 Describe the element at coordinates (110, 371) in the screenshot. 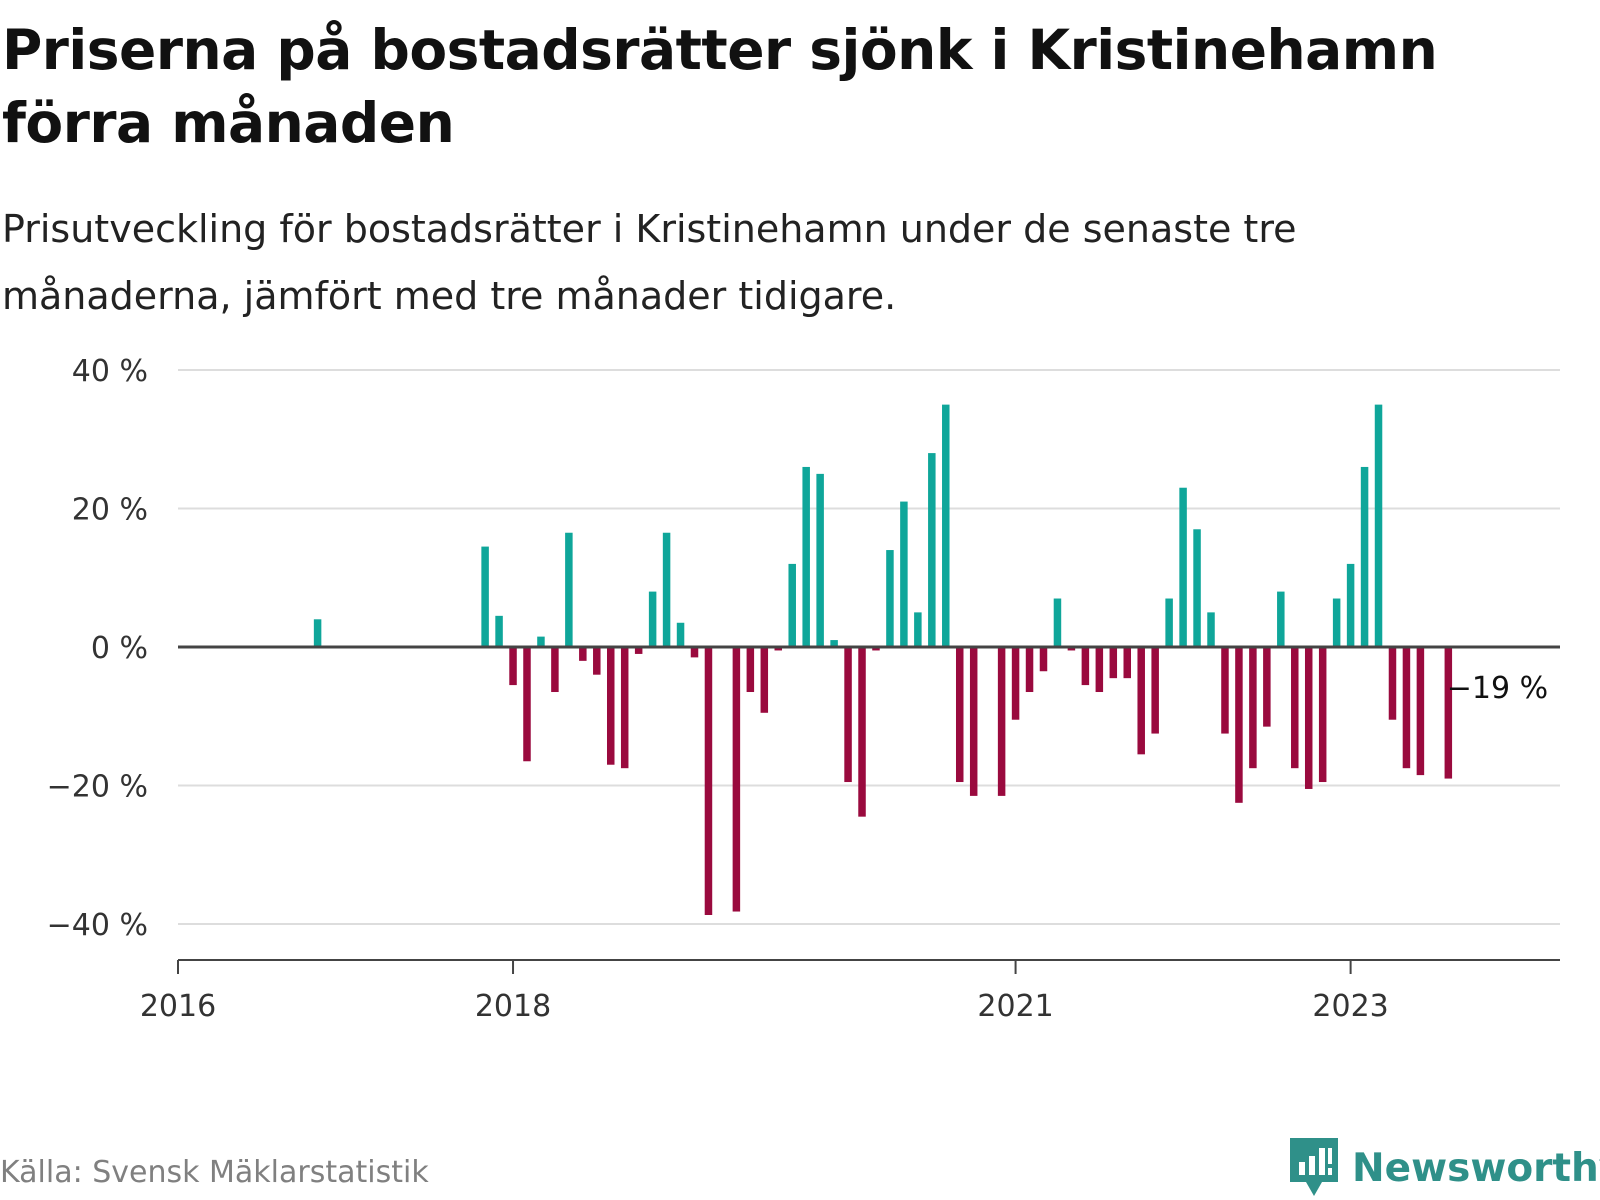

I see `y-tick-label: 40 %` at that location.